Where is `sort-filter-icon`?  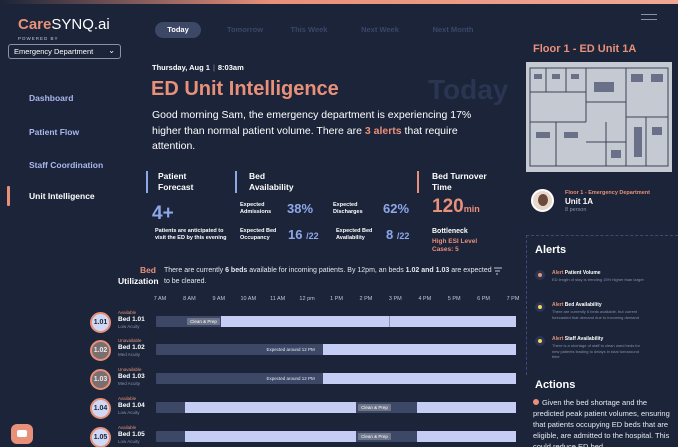 sort-filter-icon is located at coordinates (498, 271).